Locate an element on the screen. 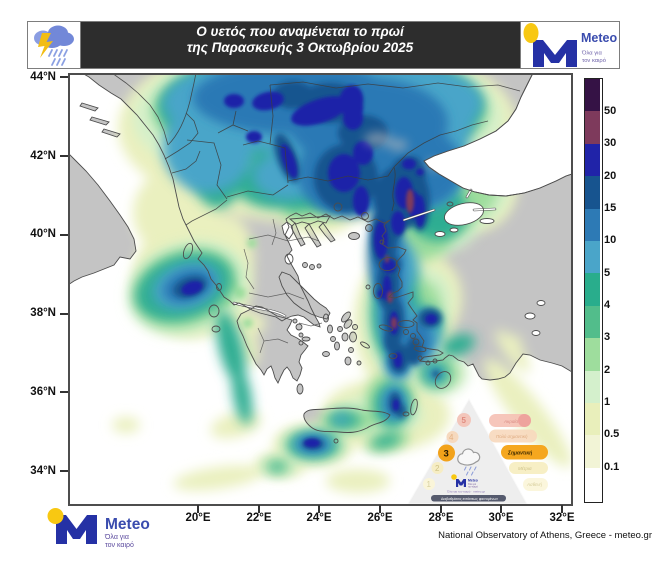  svg-text: Όλα για τον καιρό · meteo.gr is located at coordinates (465, 492).